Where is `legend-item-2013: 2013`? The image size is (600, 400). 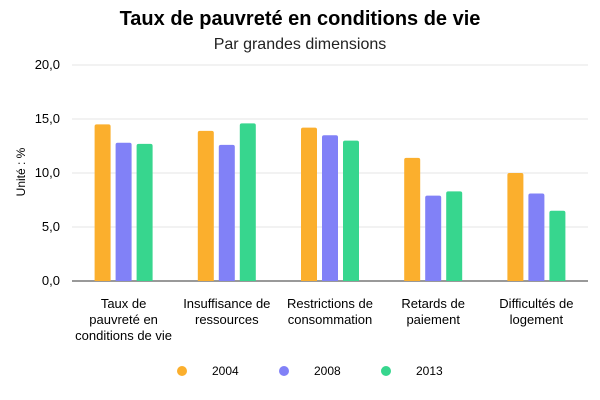
legend-item-2013: 2013 is located at coordinates (412, 371).